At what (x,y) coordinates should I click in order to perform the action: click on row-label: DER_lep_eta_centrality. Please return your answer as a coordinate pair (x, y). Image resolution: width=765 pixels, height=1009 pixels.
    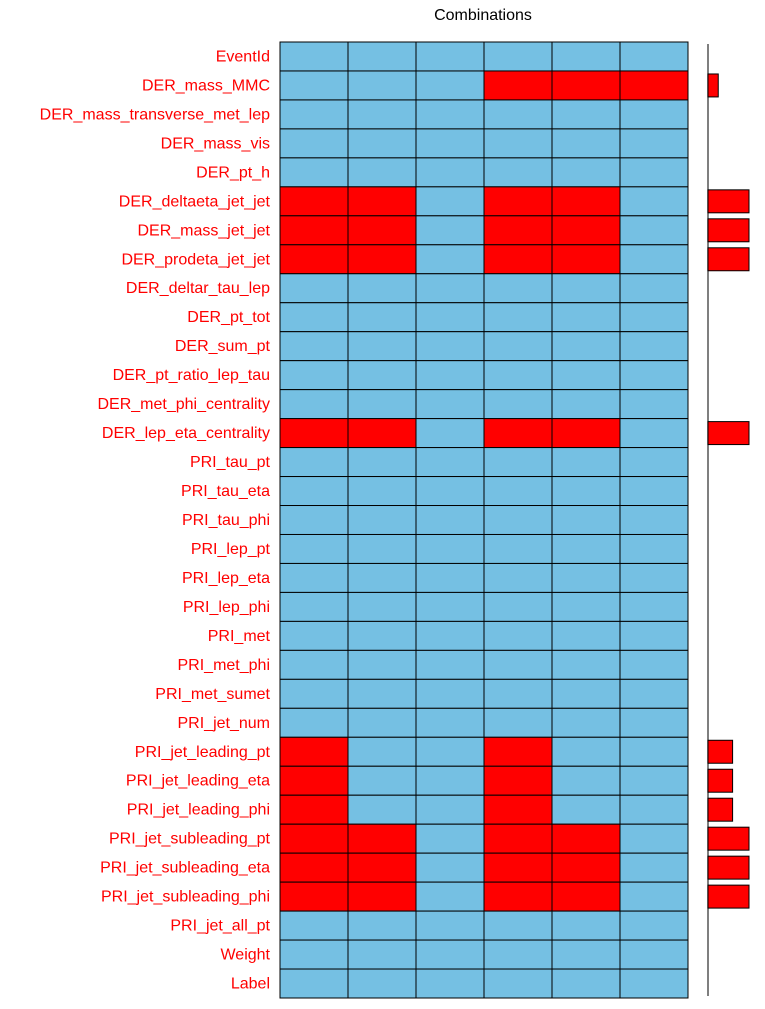
    Looking at the image, I should click on (186, 433).